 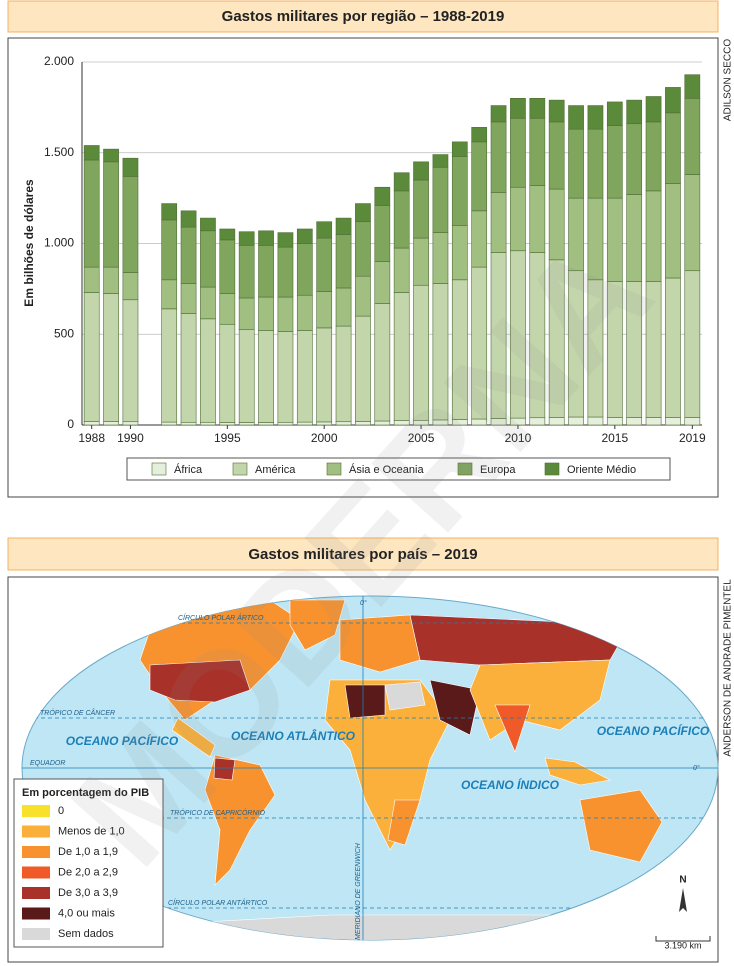 I want to click on chart-title: Gastos militares por região – 1988-2019, so click(x=363, y=16).